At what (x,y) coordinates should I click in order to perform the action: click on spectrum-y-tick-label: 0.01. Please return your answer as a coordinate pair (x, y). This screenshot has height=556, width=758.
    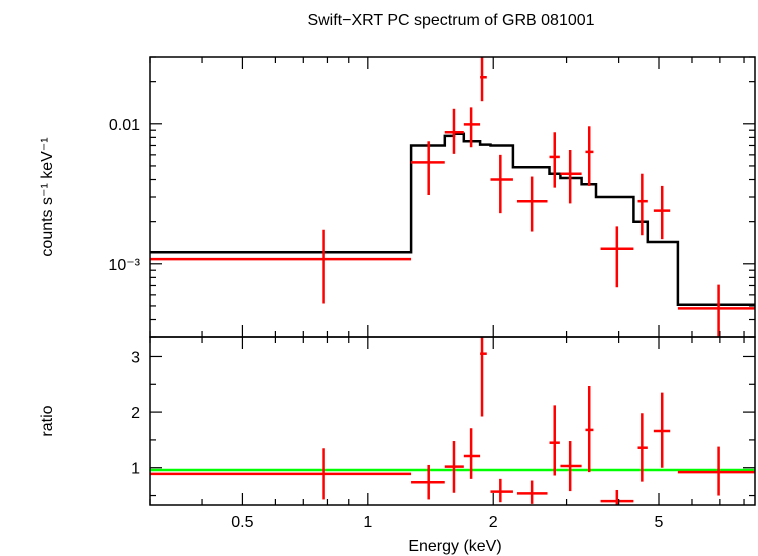
    Looking at the image, I should click on (124, 125).